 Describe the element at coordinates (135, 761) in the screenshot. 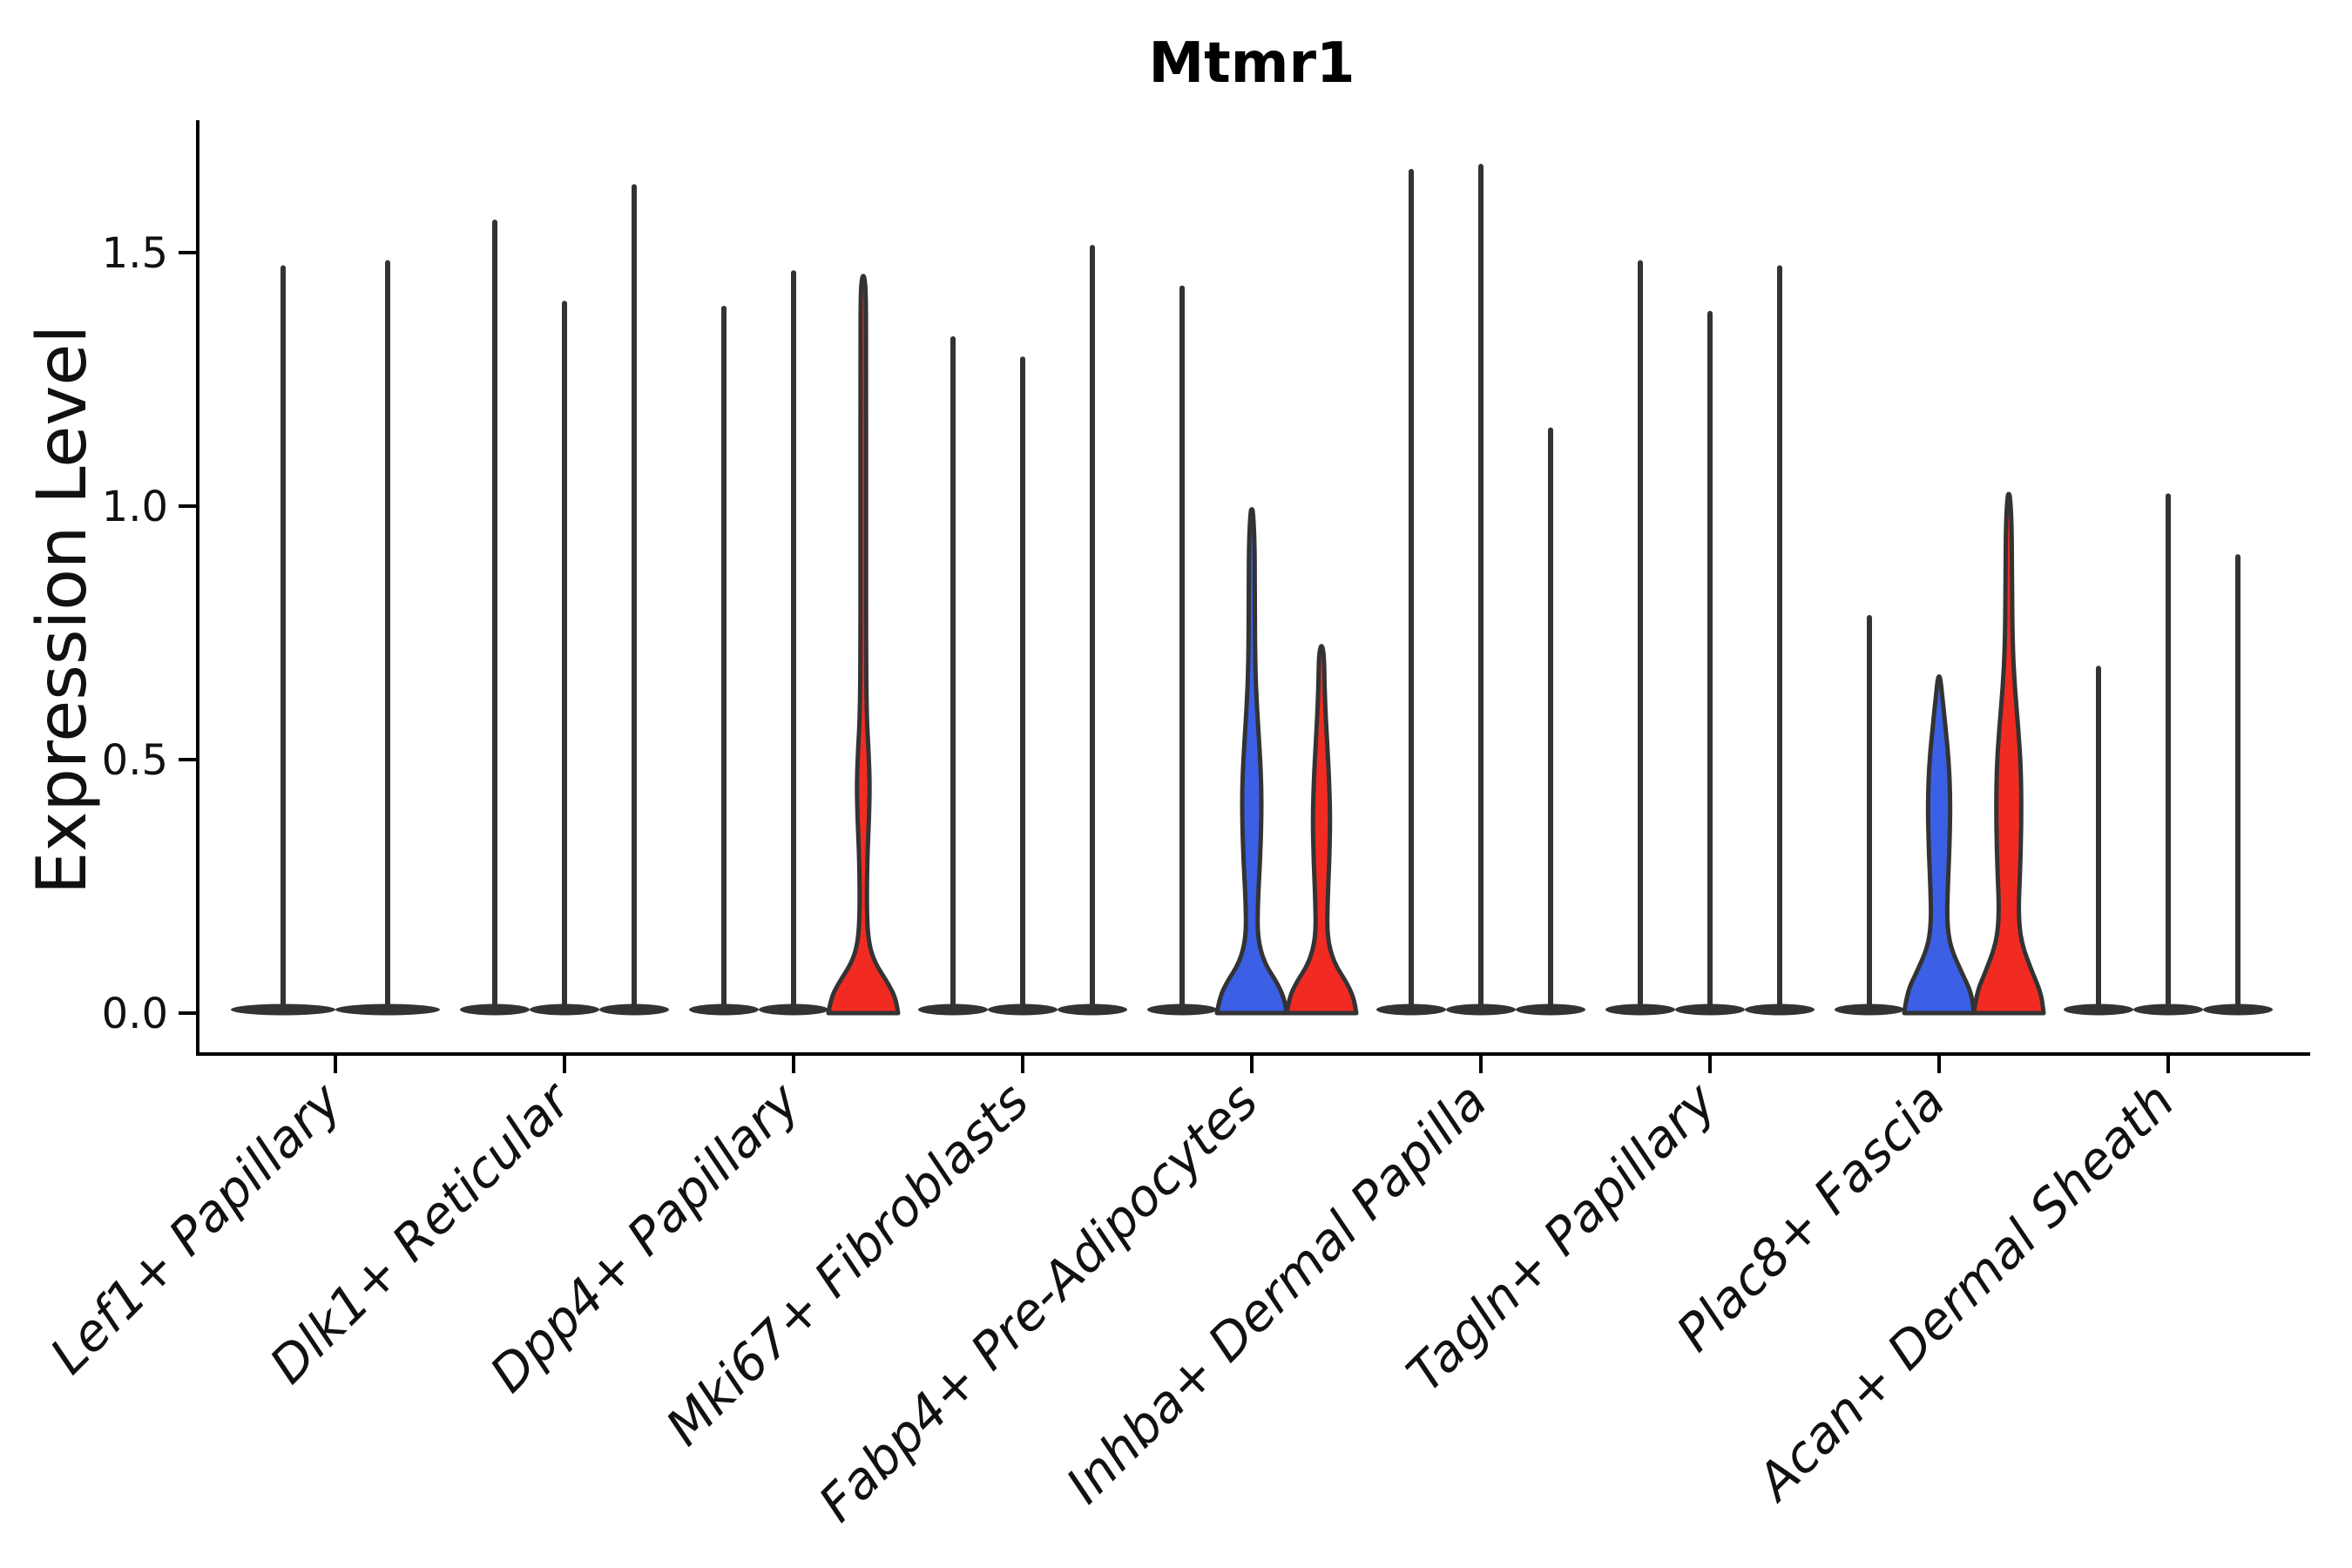

I see `y-tick-label: 0.5` at that location.